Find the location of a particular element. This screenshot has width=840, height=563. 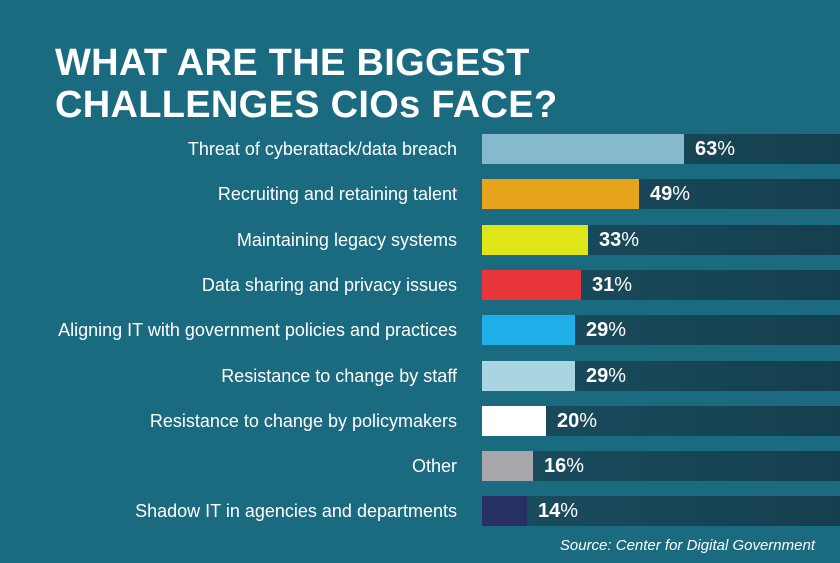

category-label: Other is located at coordinates (434, 466).